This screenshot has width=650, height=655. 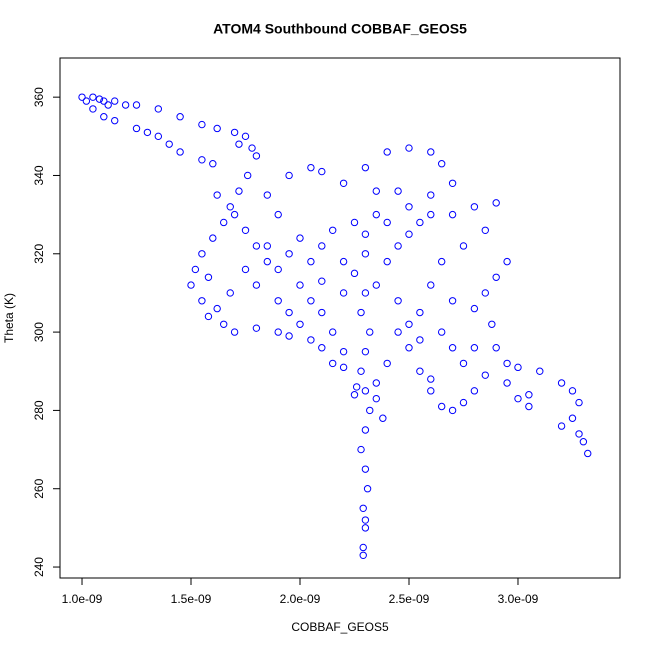 What do you see at coordinates (9, 318) in the screenshot?
I see `y-axis-label: Theta (K)` at bounding box center [9, 318].